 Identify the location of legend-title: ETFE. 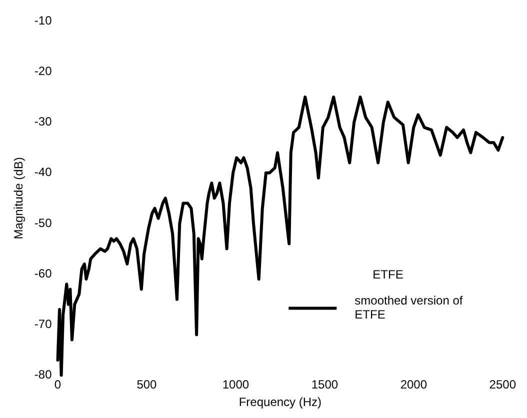
(388, 275).